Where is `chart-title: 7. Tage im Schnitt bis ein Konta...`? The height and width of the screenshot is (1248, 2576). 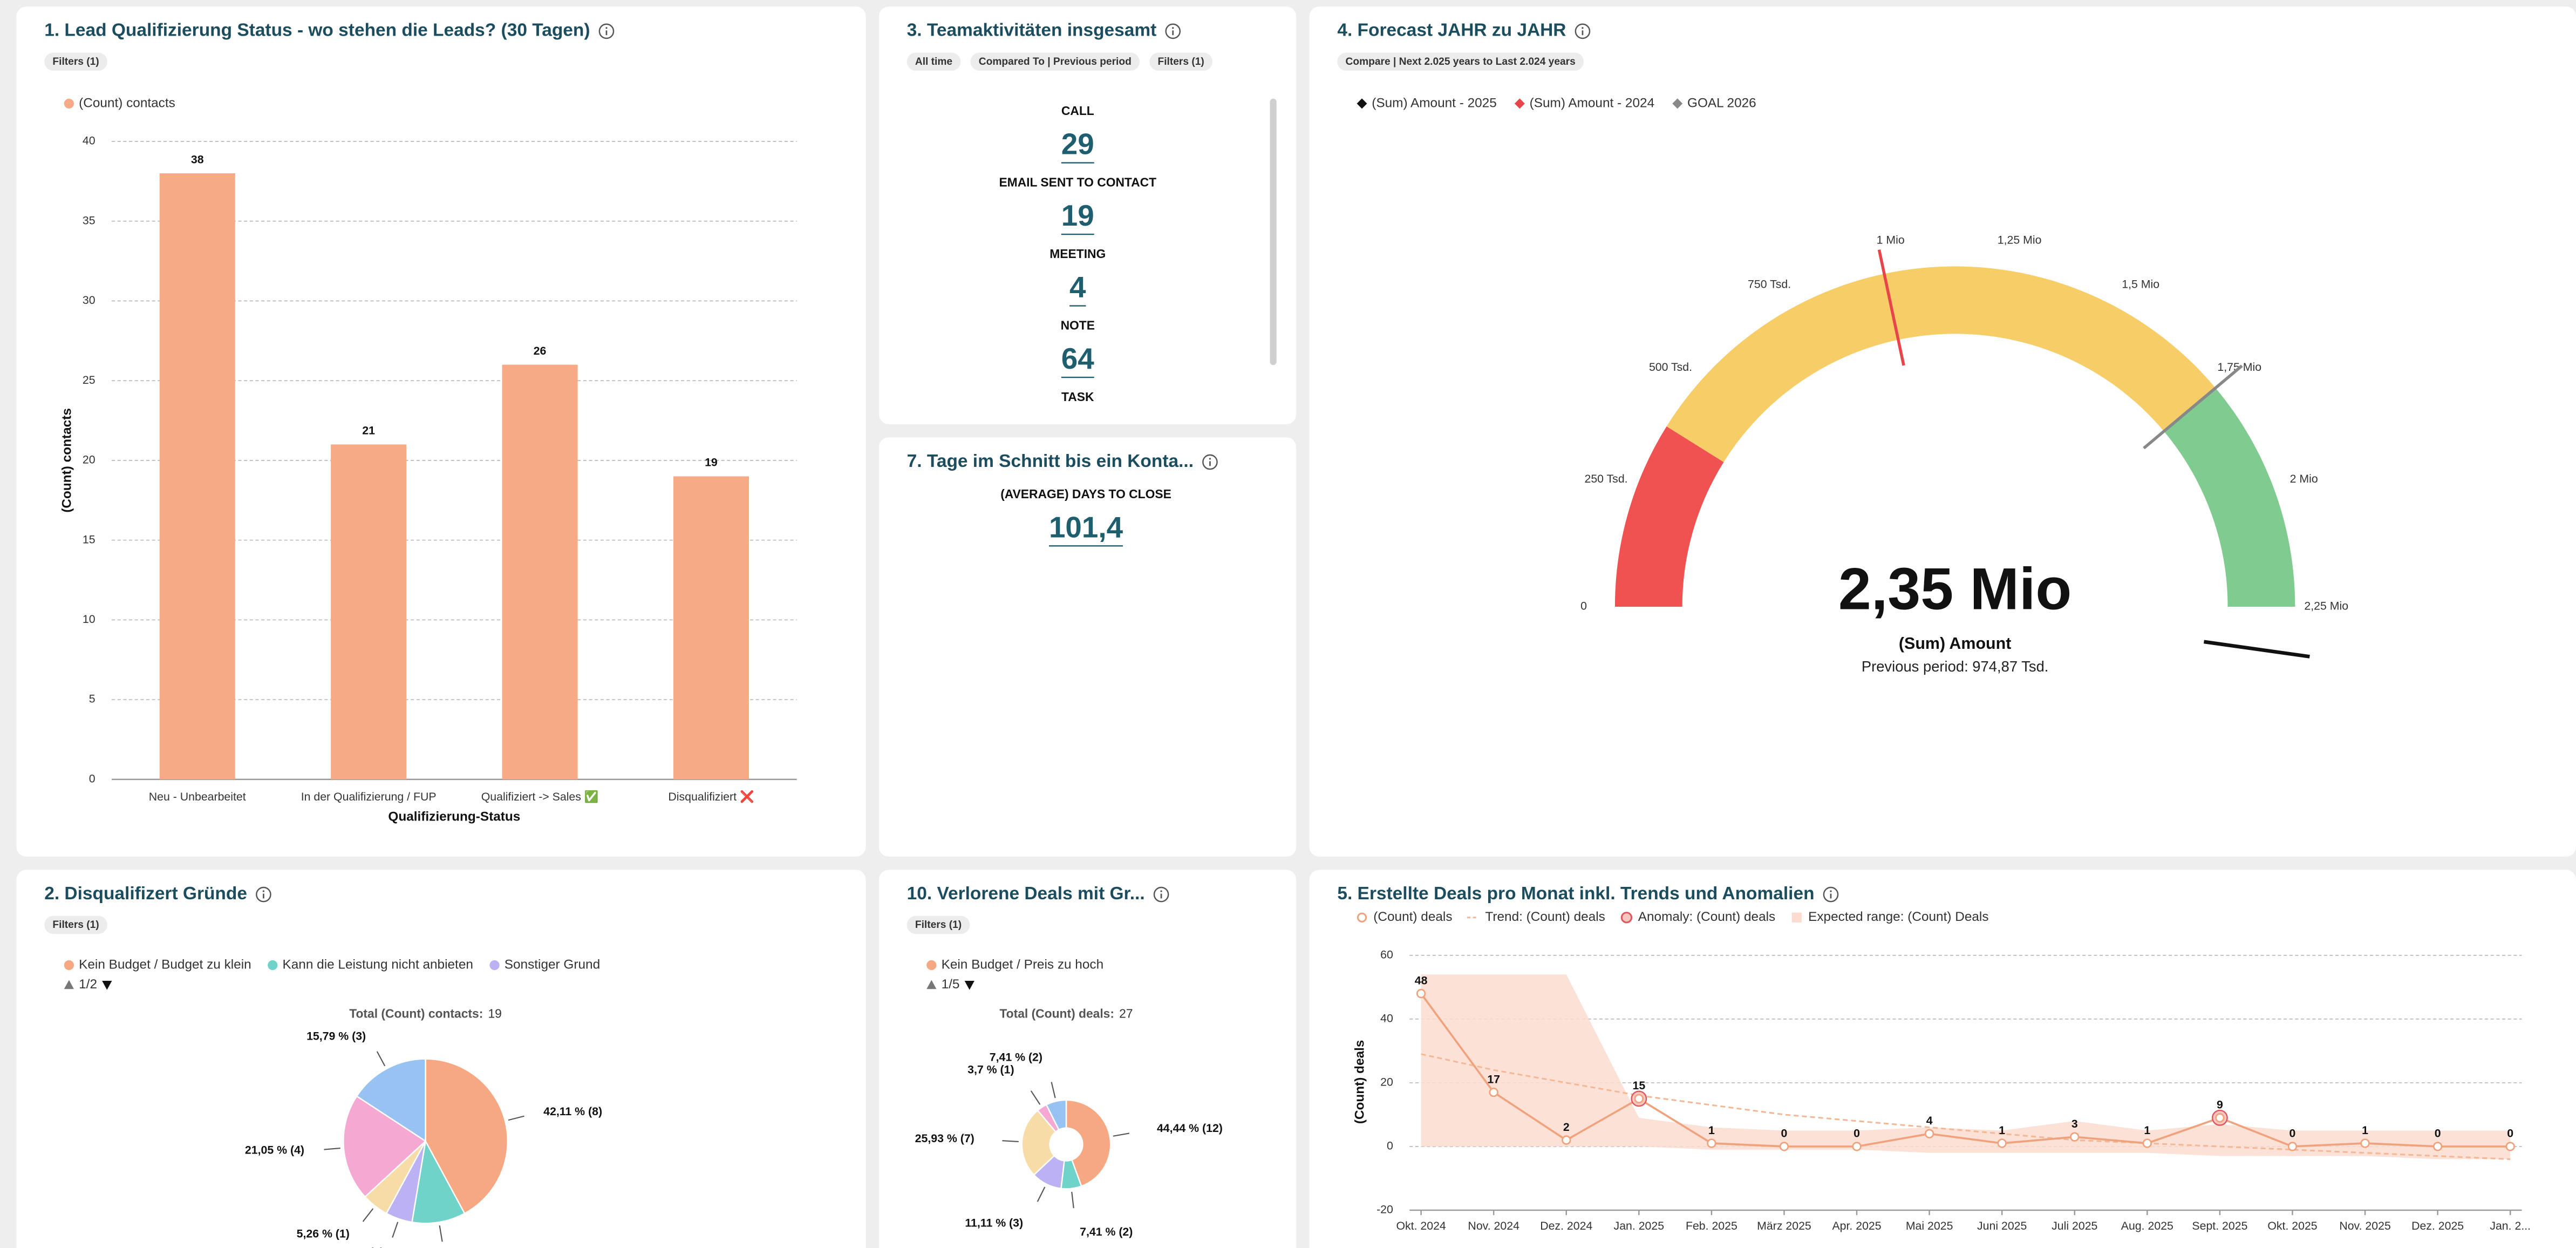 chart-title: 7. Tage im Schnitt bis ein Konta... is located at coordinates (1050, 461).